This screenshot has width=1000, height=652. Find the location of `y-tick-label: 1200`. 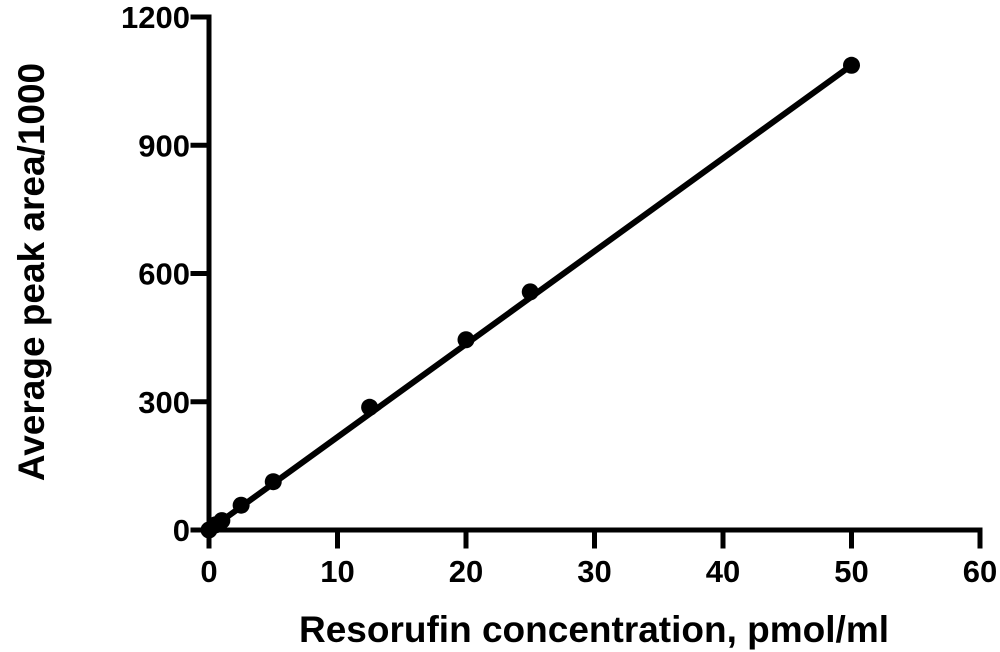

y-tick-label: 1200 is located at coordinates (155, 17).